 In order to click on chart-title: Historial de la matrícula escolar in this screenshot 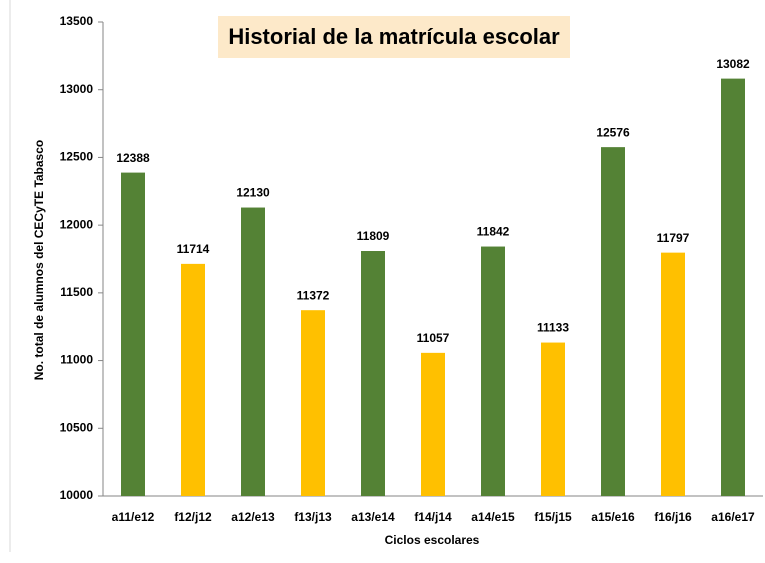, I will do `click(394, 36)`.